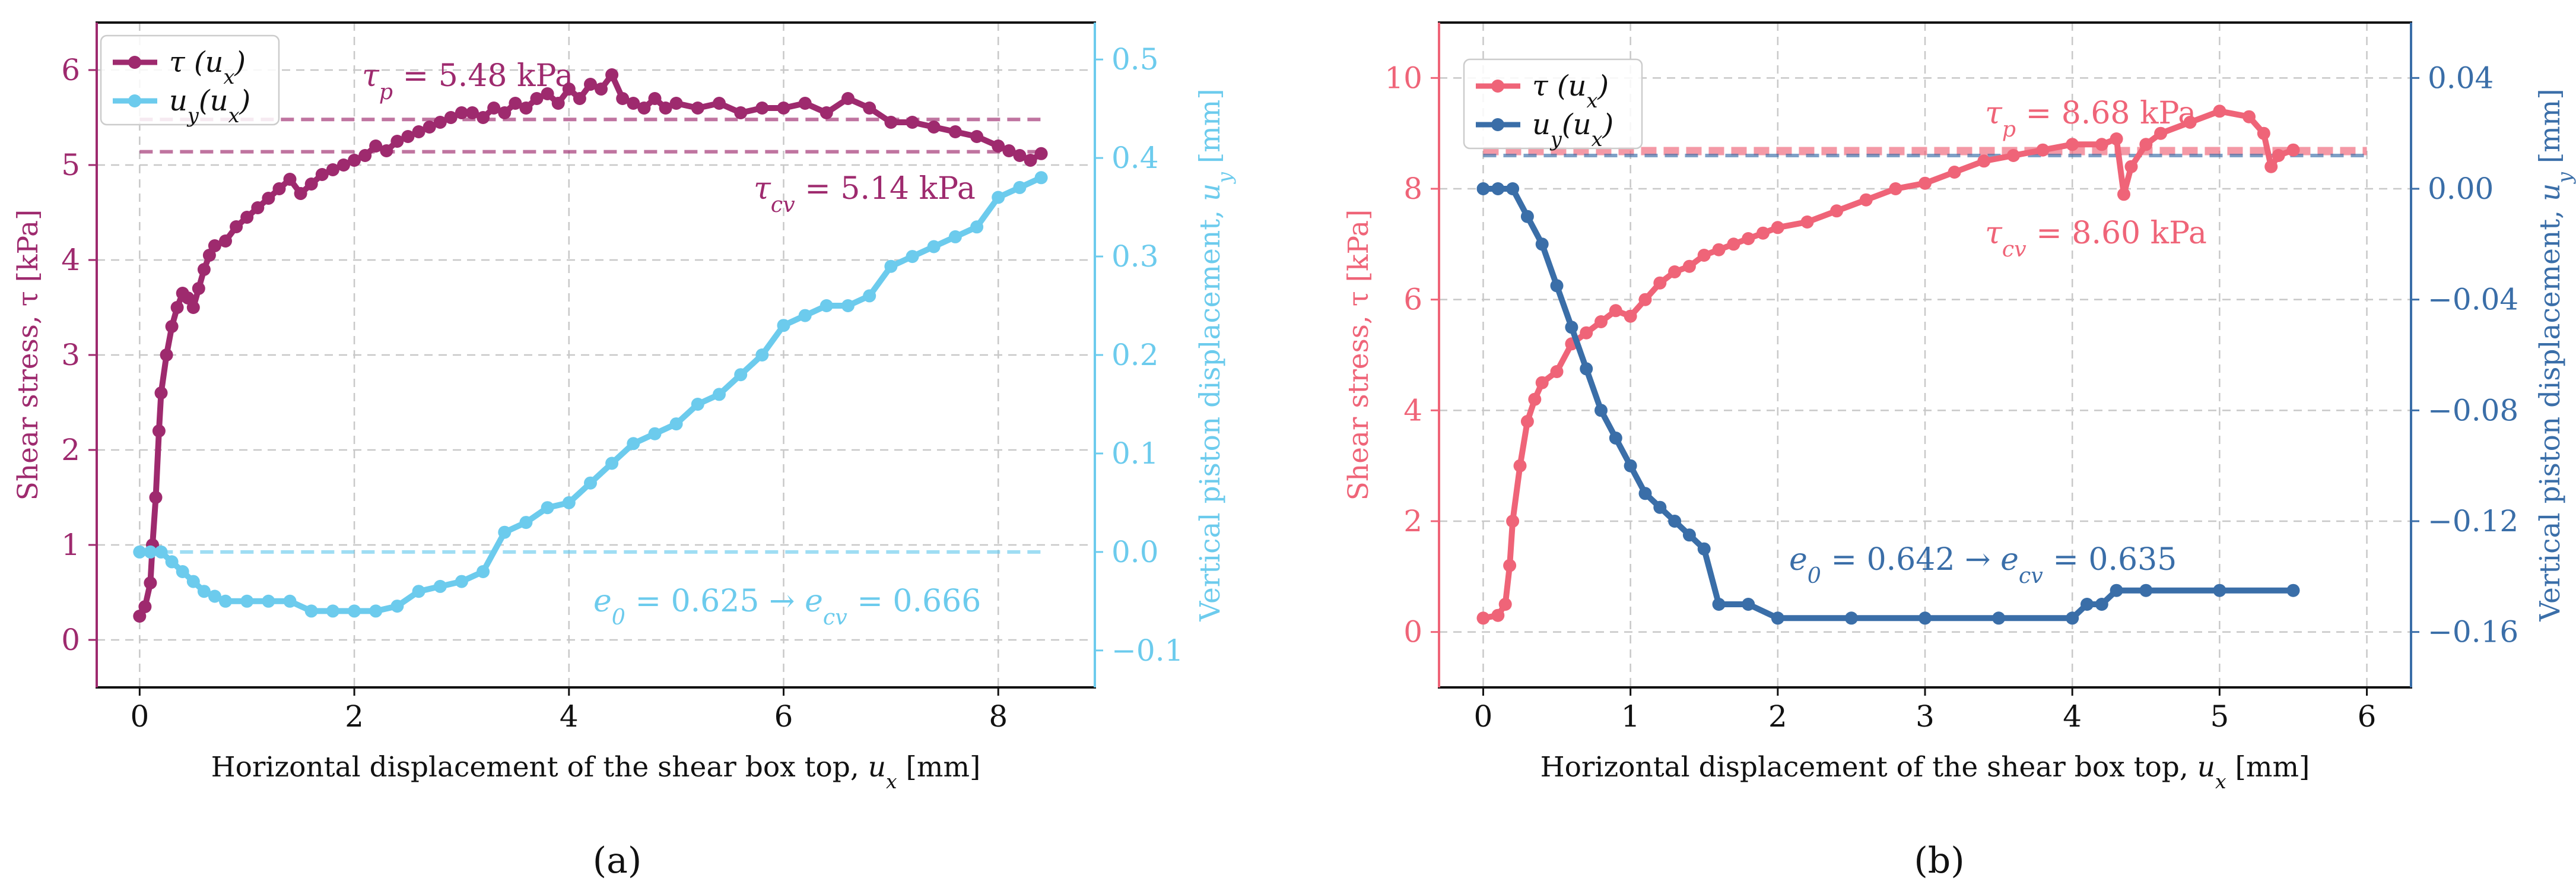  I want to click on annotation-void-ratio: e0 = 0.625 → ecv = 0.666, so click(787, 607).